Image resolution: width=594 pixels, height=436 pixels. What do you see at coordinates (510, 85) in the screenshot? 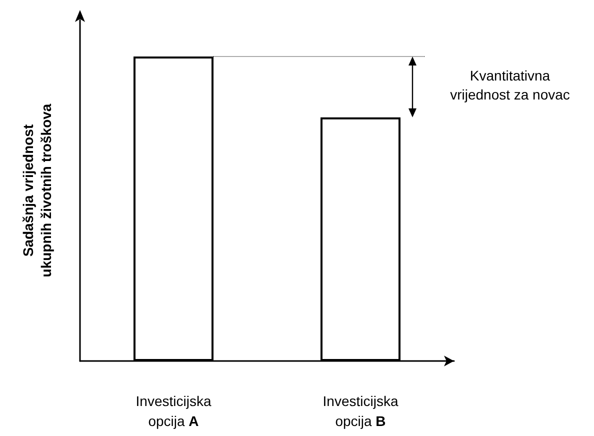
I see `annotation: Kvantitativna vrijednost za novac` at bounding box center [510, 85].